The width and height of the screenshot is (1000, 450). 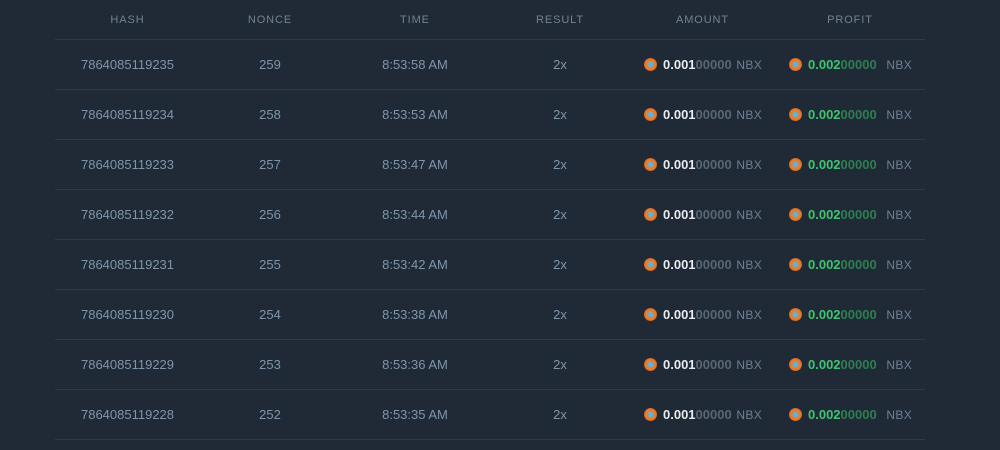 What do you see at coordinates (560, 19) in the screenshot?
I see `column-header-result: RESULT` at bounding box center [560, 19].